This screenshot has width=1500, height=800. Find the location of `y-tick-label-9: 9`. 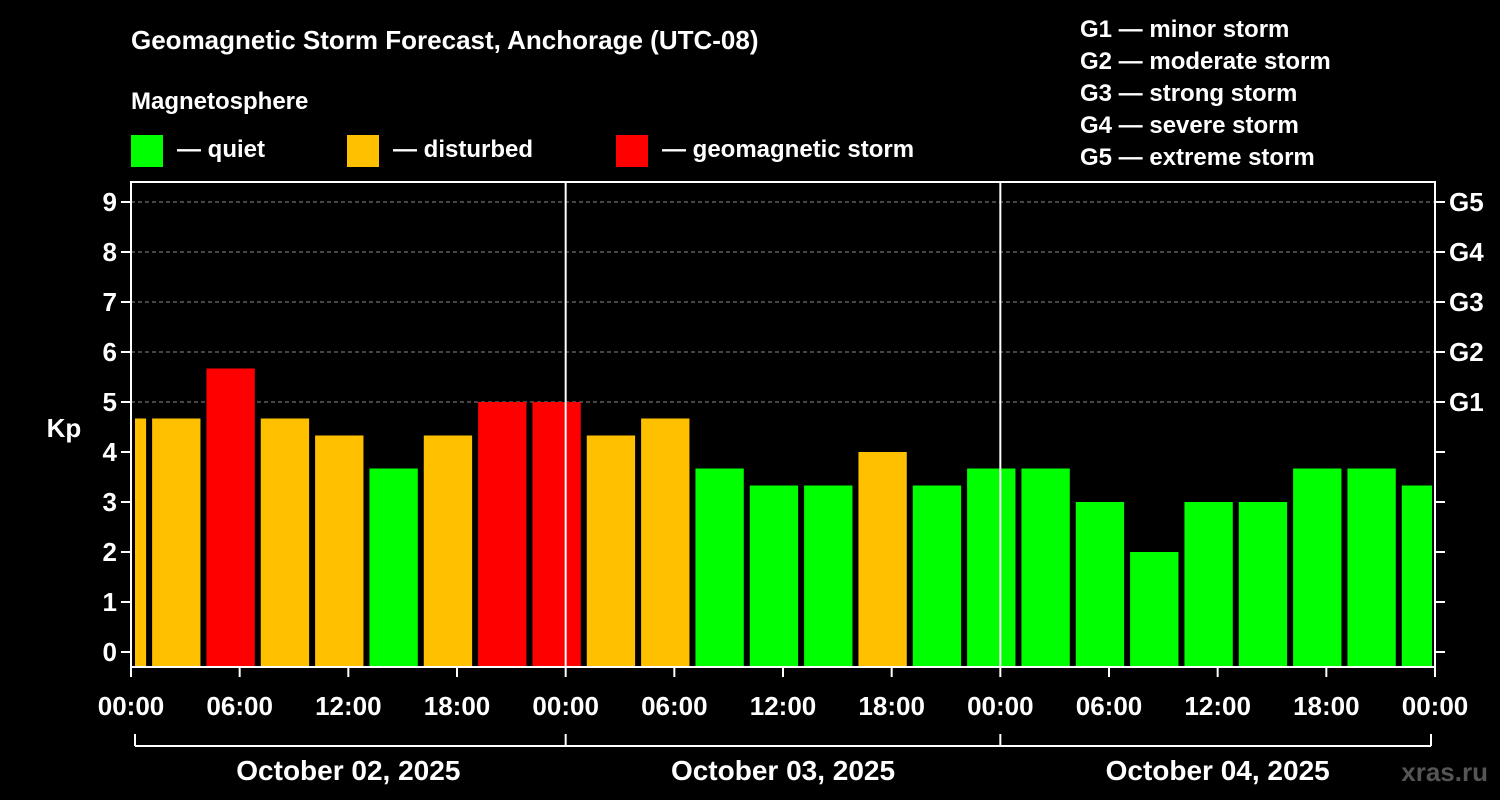

y-tick-label-9: 9 is located at coordinates (110, 202).